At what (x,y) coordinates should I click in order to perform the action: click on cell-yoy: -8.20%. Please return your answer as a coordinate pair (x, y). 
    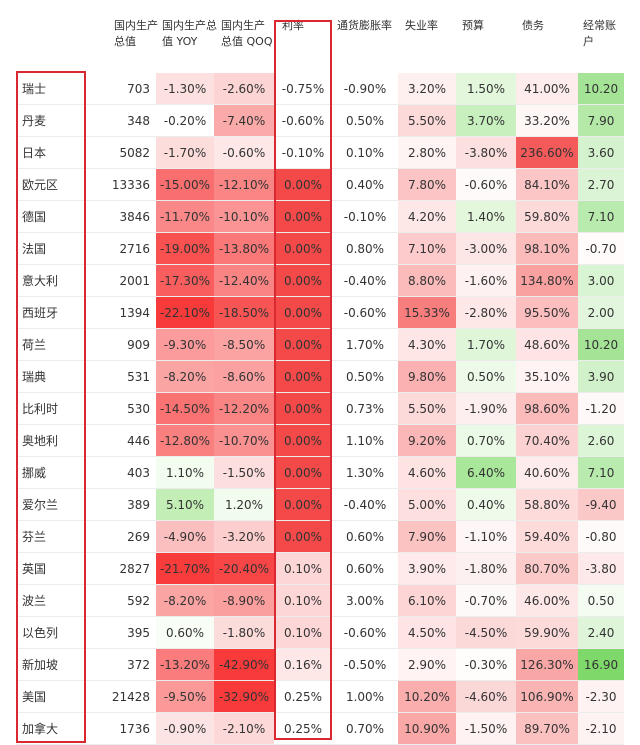
    Looking at the image, I should click on (185, 601).